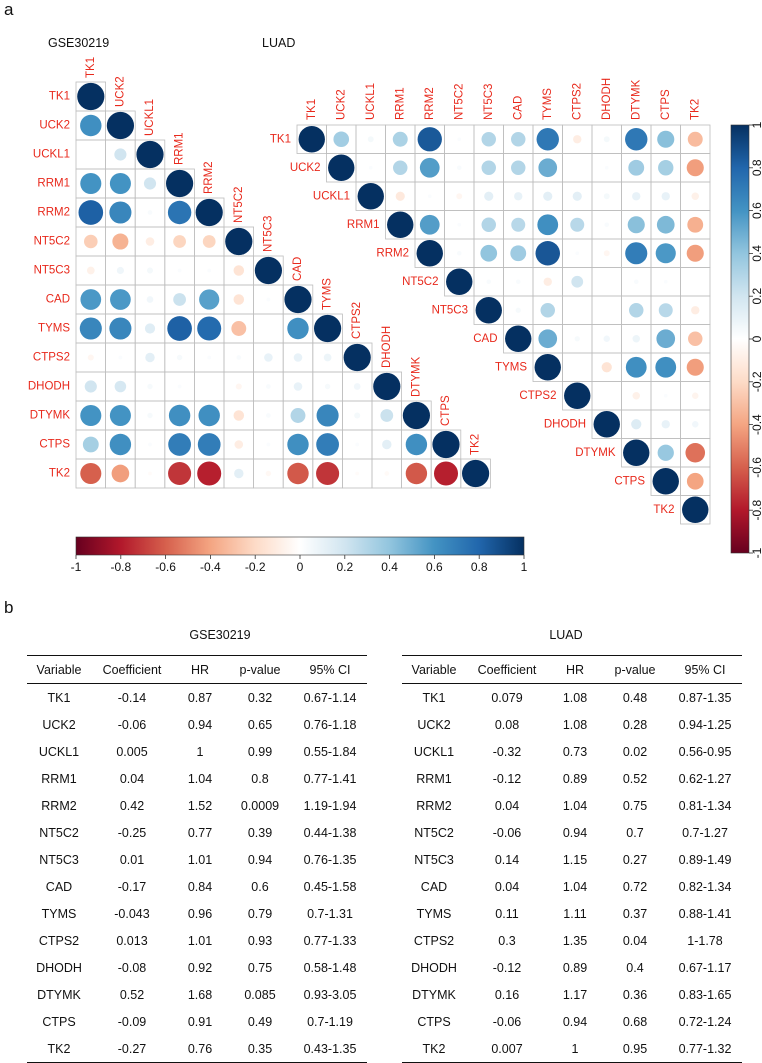 Image resolution: width=762 pixels, height=1063 pixels. What do you see at coordinates (756, 296) in the screenshot?
I see `legend-tick-label: 0.2` at bounding box center [756, 296].